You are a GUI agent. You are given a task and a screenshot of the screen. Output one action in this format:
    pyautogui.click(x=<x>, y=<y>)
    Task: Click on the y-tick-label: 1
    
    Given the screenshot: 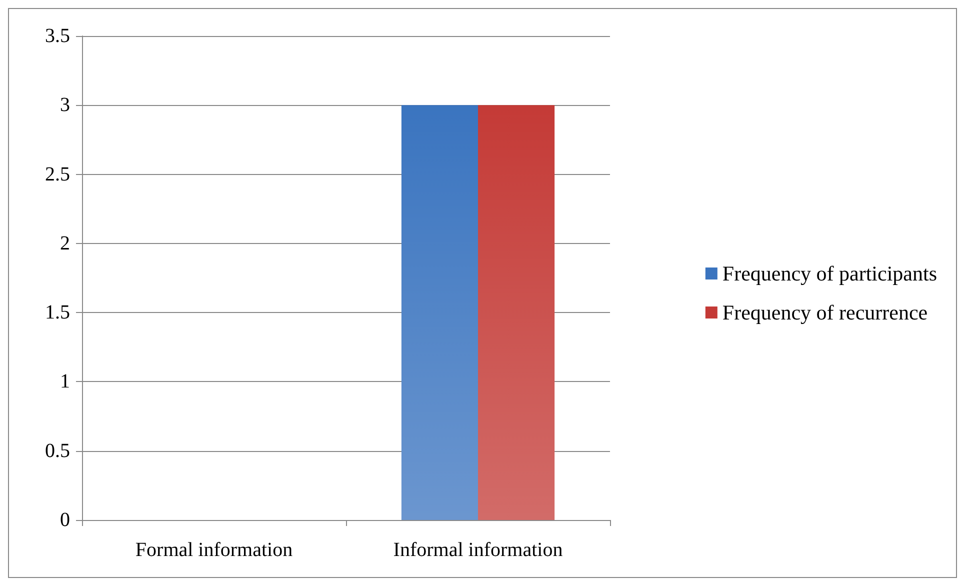 What is the action you would take?
    pyautogui.click(x=65, y=381)
    